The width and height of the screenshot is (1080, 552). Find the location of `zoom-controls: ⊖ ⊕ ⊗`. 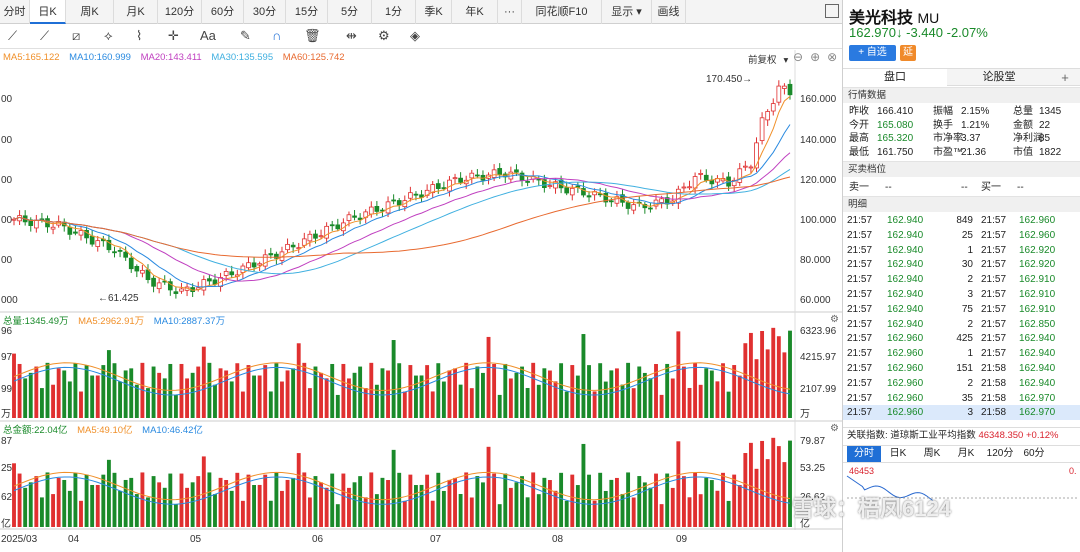

zoom-controls: ⊖ ⊕ ⊗ is located at coordinates (818, 57).